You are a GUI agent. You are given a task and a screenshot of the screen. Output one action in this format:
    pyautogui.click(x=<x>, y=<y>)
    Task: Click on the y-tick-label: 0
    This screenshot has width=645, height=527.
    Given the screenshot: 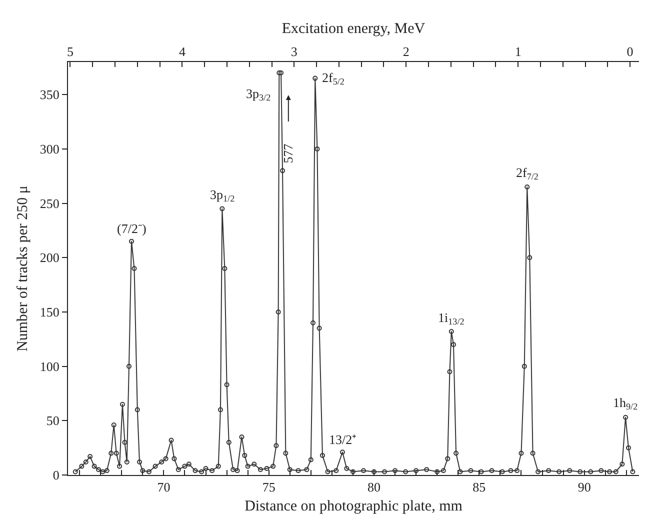 What is the action you would take?
    pyautogui.click(x=56, y=475)
    